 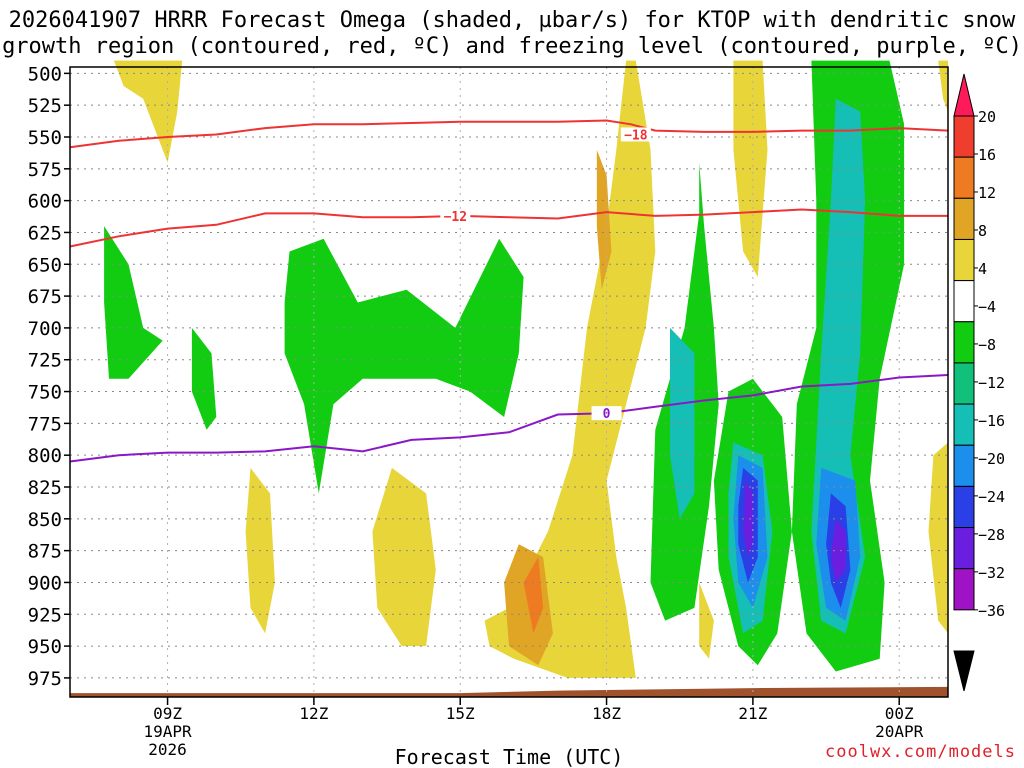 I want to click on colorbar-label-1: 16, so click(x=987, y=155).